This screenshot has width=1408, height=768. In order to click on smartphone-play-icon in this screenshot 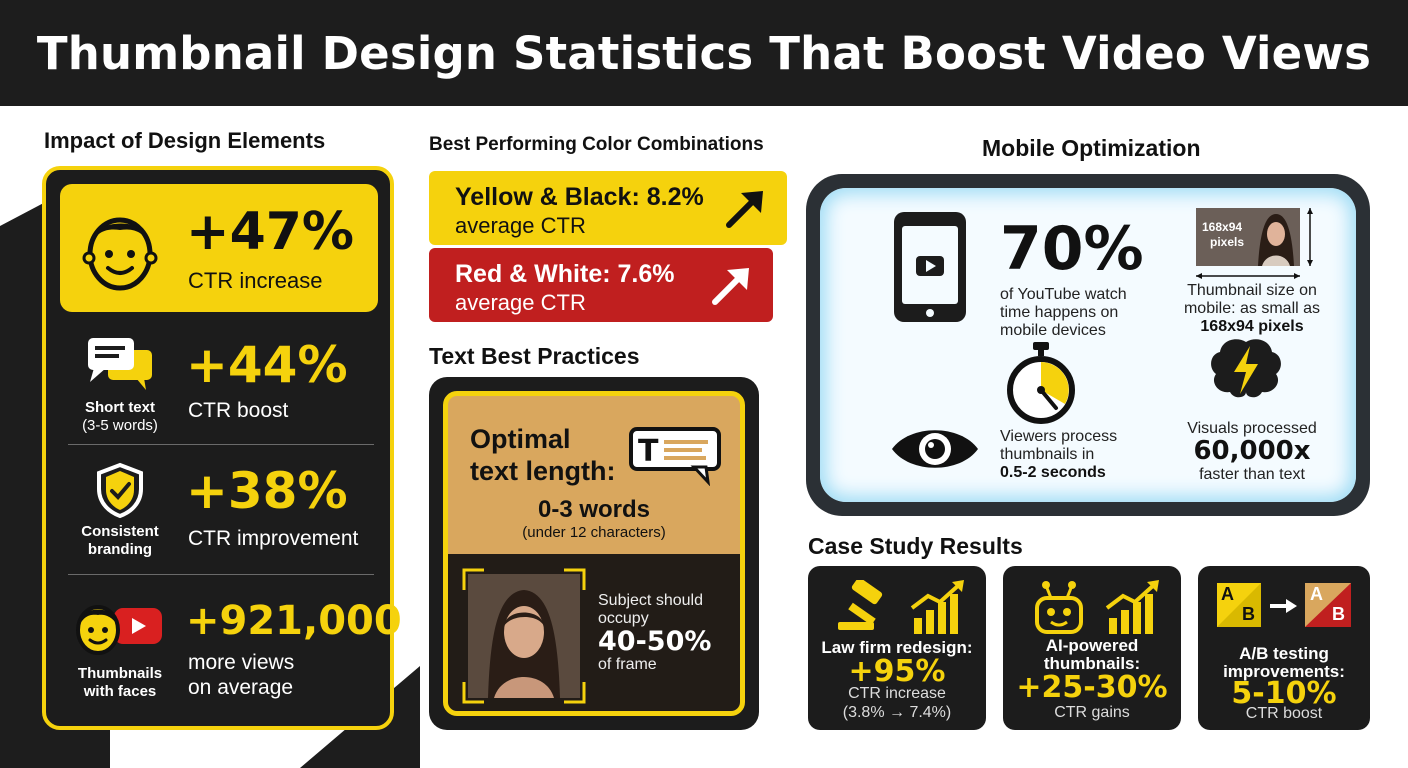, I will do `click(930, 267)`.